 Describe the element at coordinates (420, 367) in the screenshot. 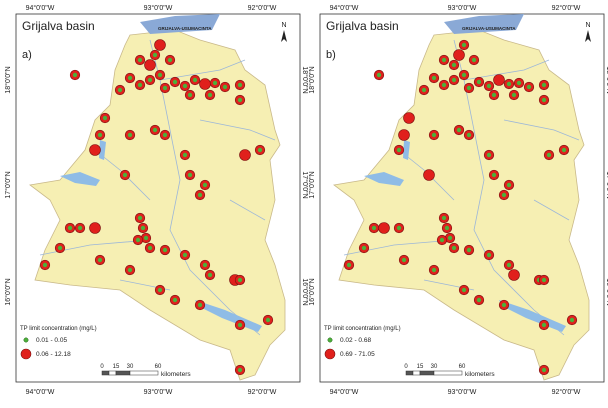

I see `scale-tick: 15` at that location.